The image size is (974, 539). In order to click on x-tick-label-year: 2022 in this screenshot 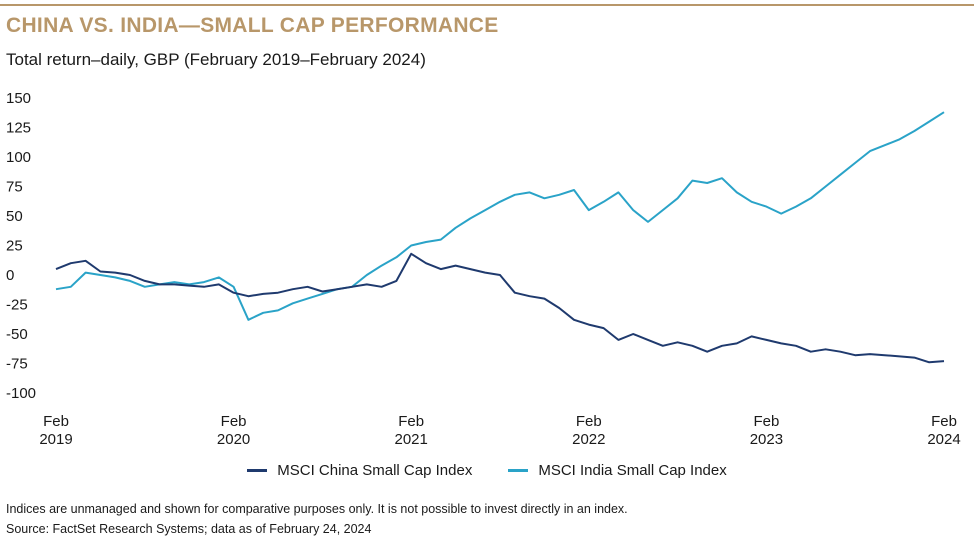, I will do `click(588, 439)`.